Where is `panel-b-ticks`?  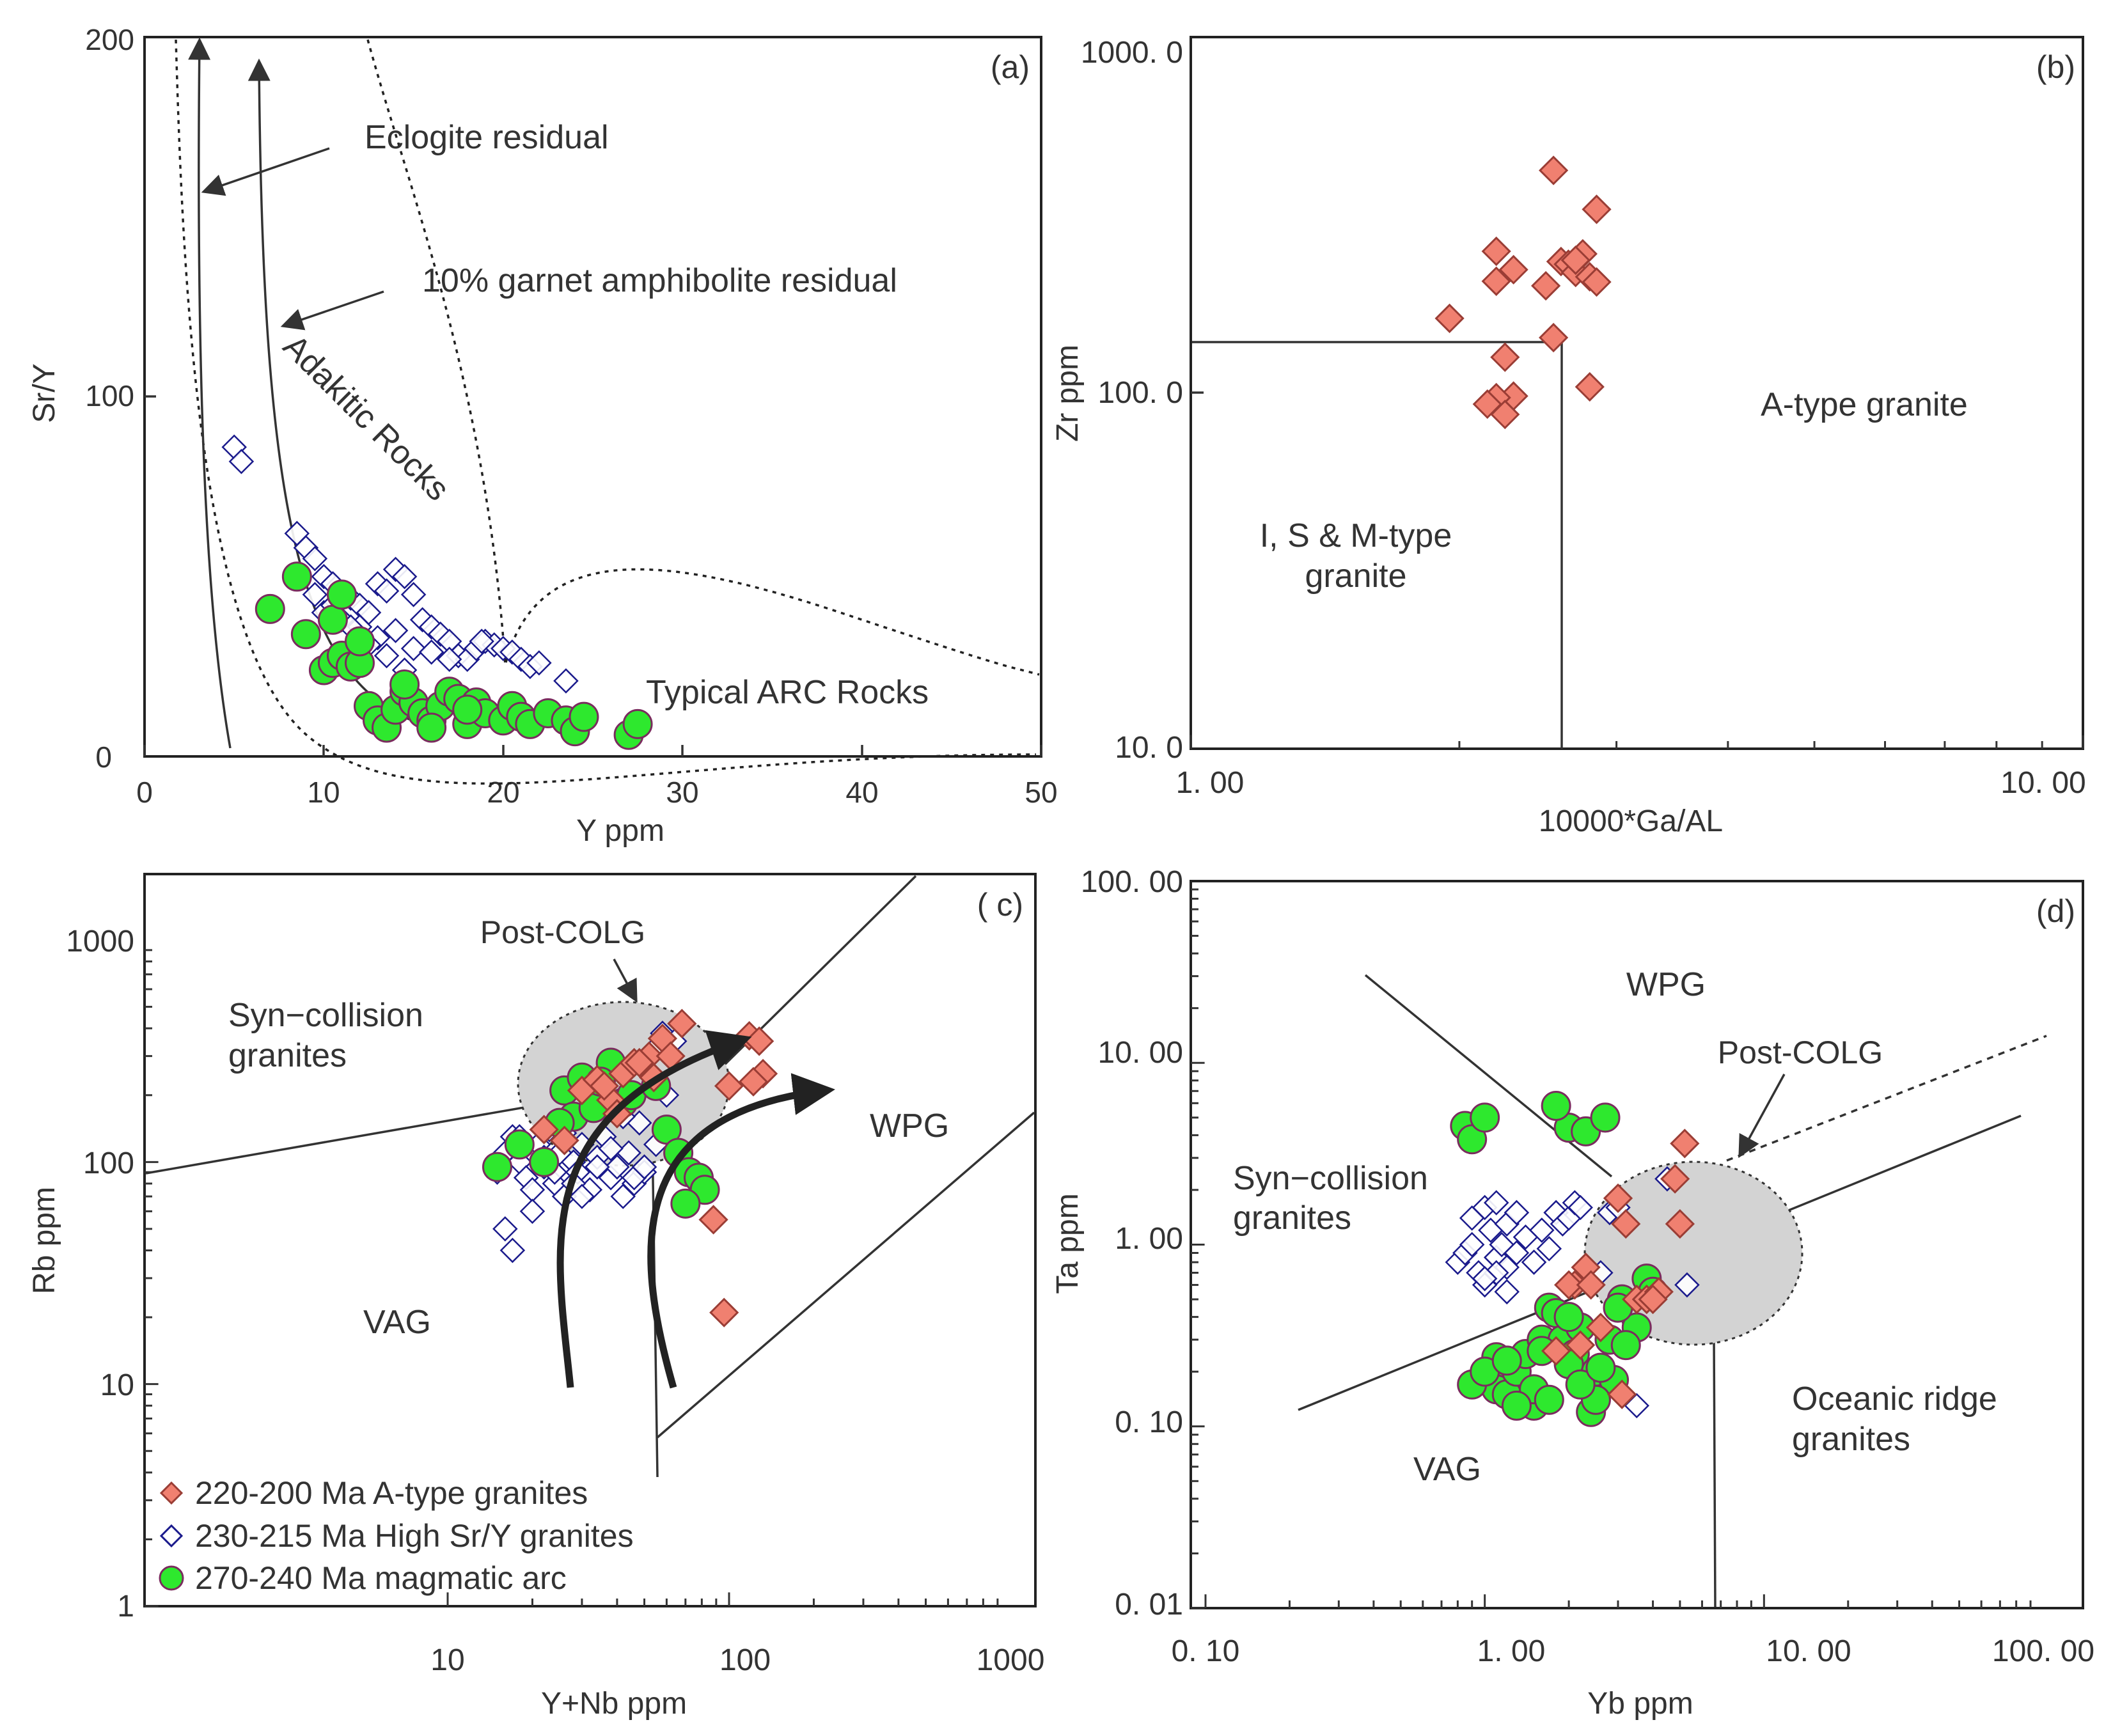 panel-b-ticks is located at coordinates (1637, 570).